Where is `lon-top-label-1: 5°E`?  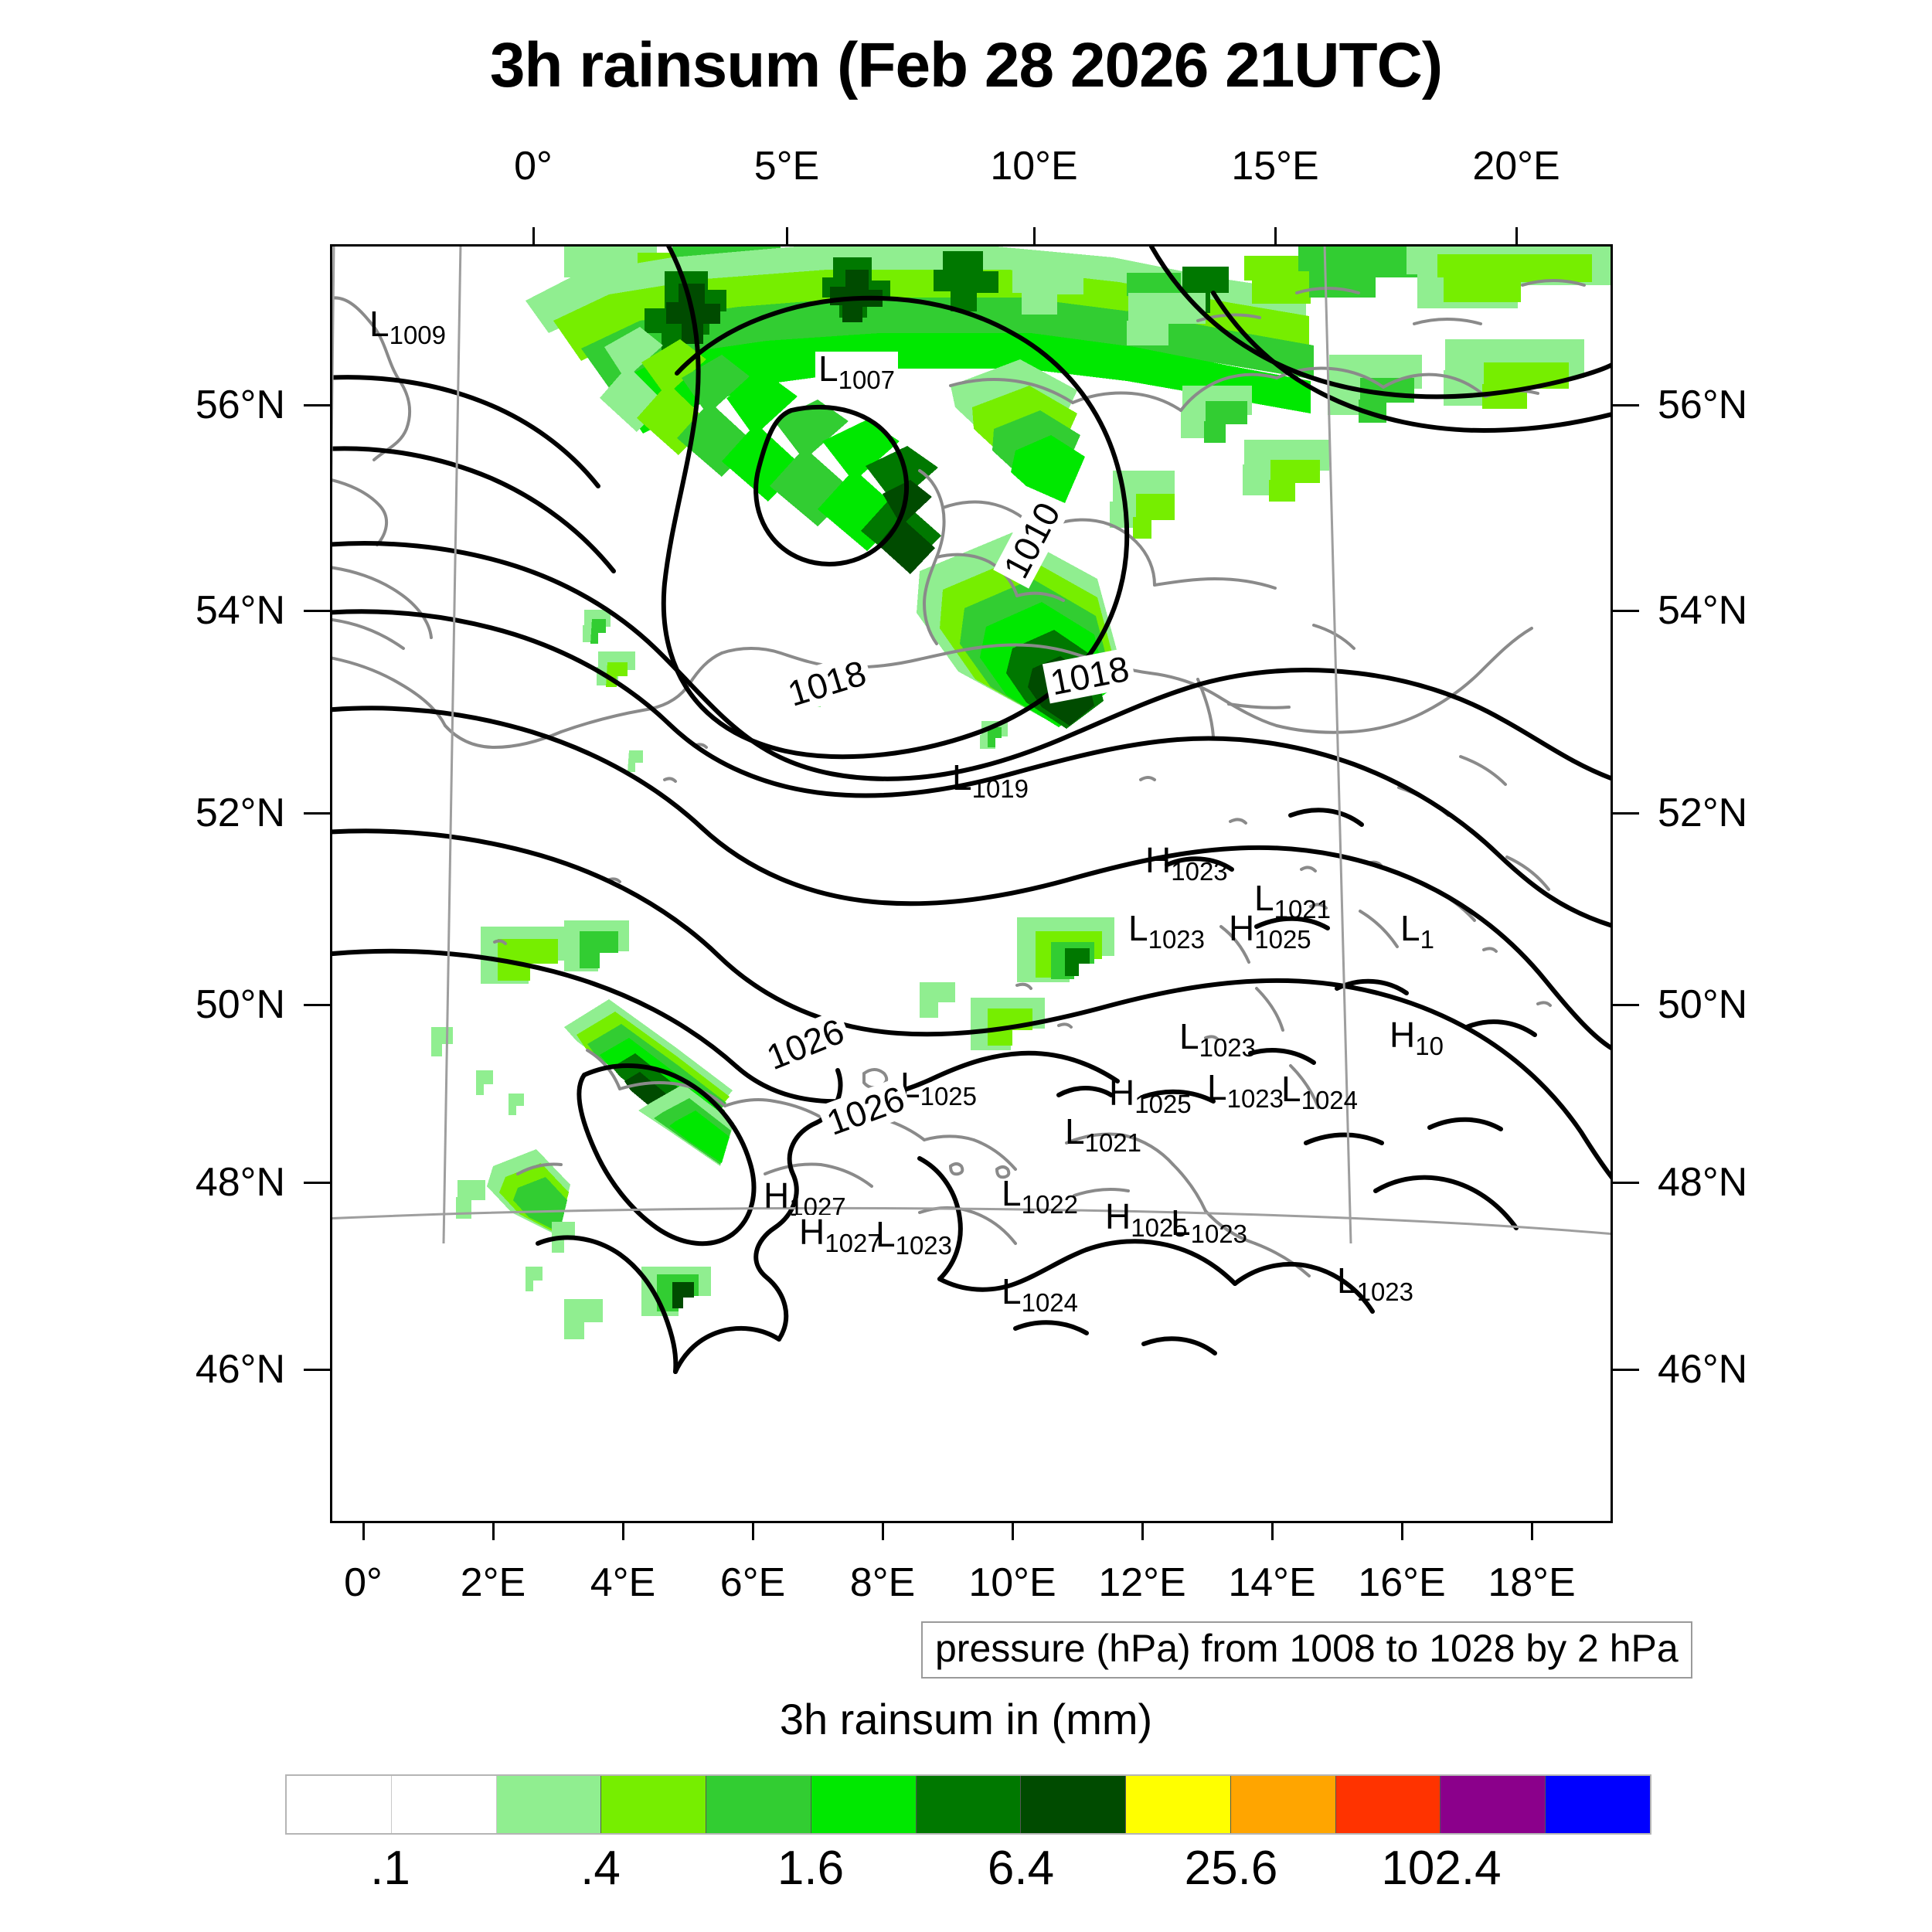
lon-top-label-1: 5°E is located at coordinates (787, 167).